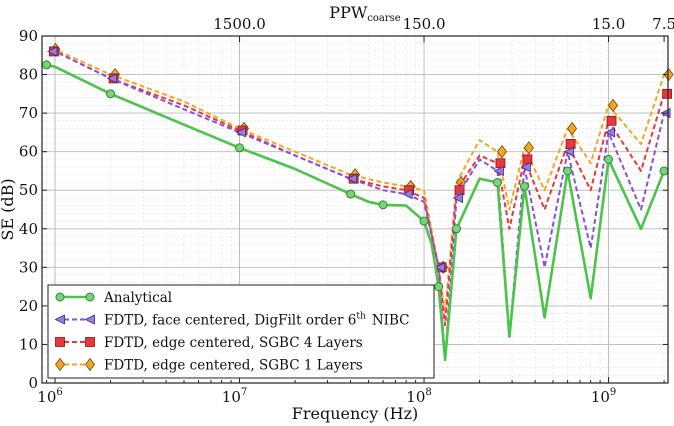  I want to click on y-axis-label: SE (dB), so click(8, 209).